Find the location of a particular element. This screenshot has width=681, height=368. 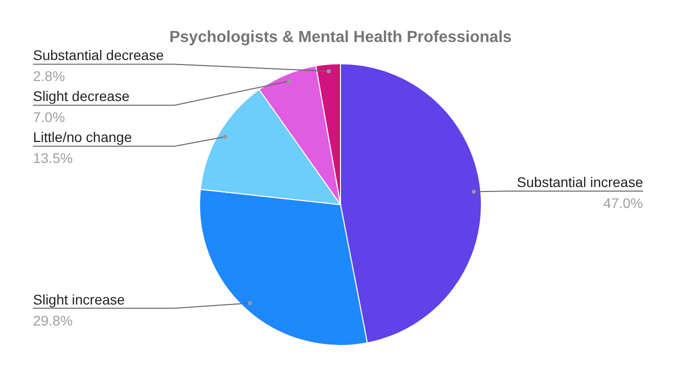

data-label: 29.8% is located at coordinates (53, 320).